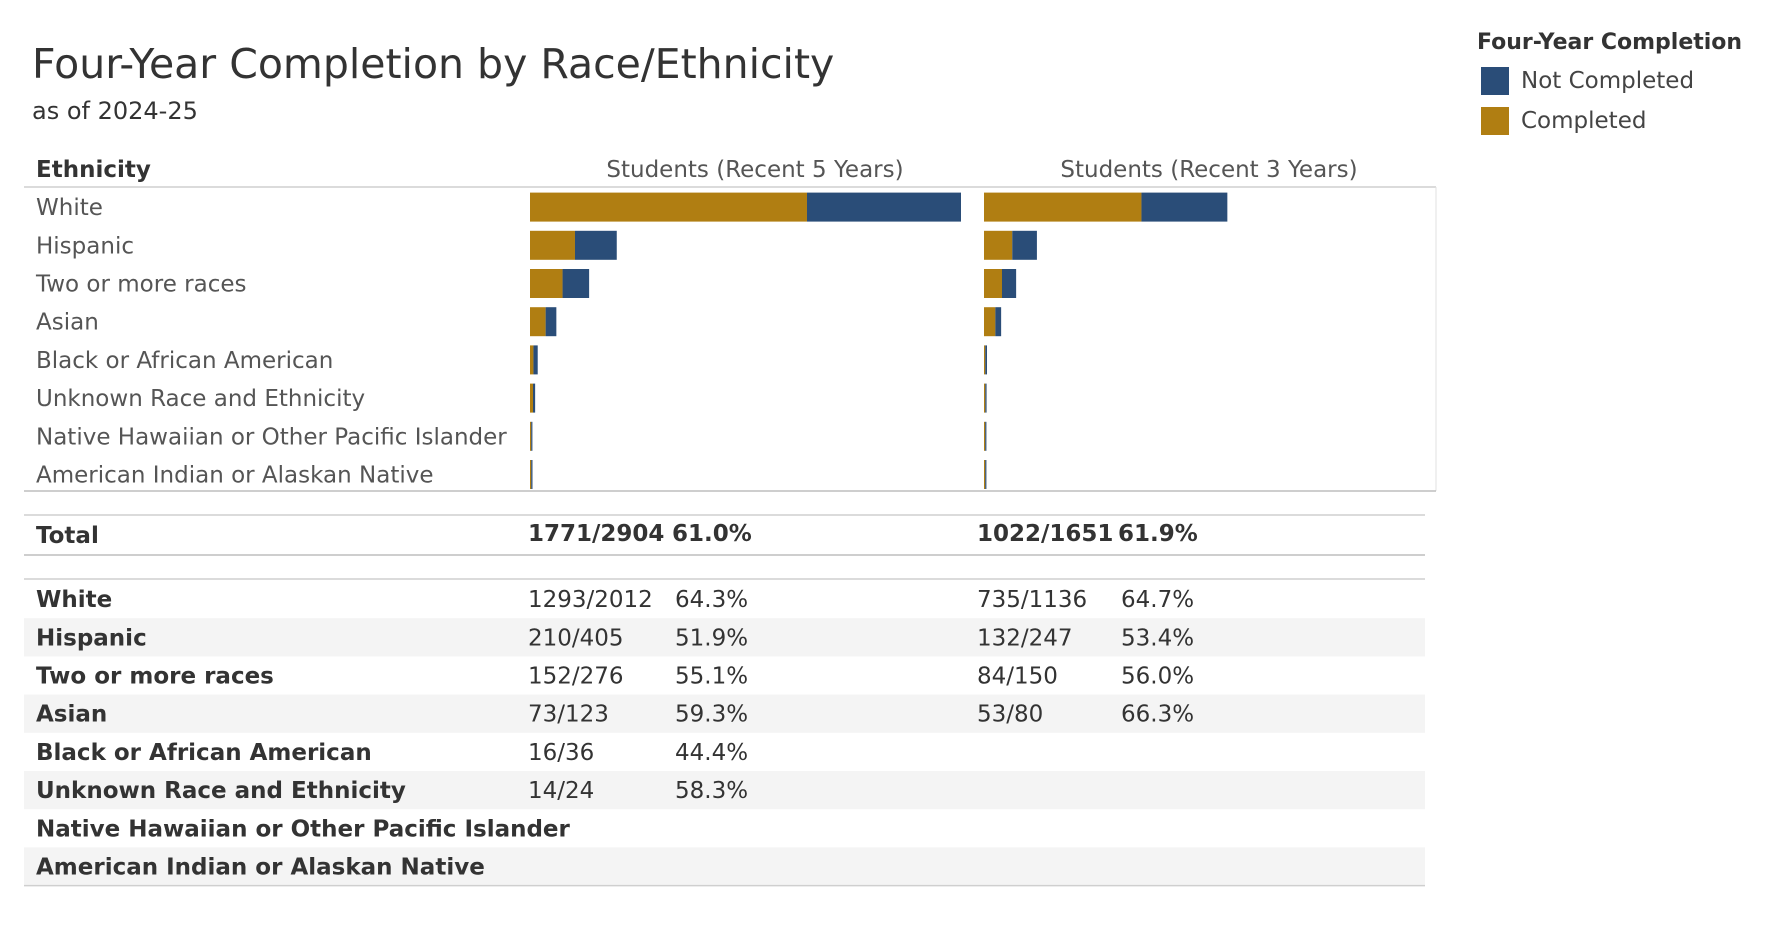  What do you see at coordinates (551, 322) in the screenshot?
I see `bar-5yr-asian-not-completed` at bounding box center [551, 322].